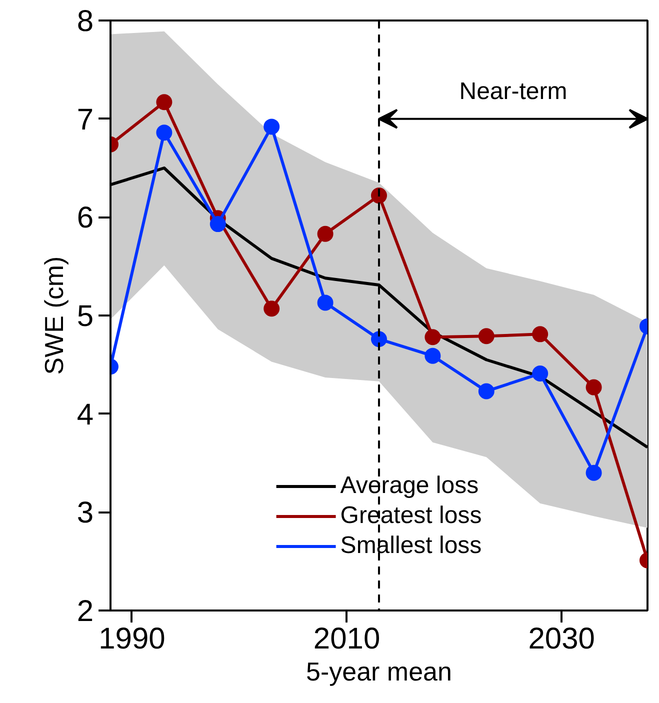 This screenshot has height=703, width=659. I want to click on x-tick-label: 1990, so click(132, 639).